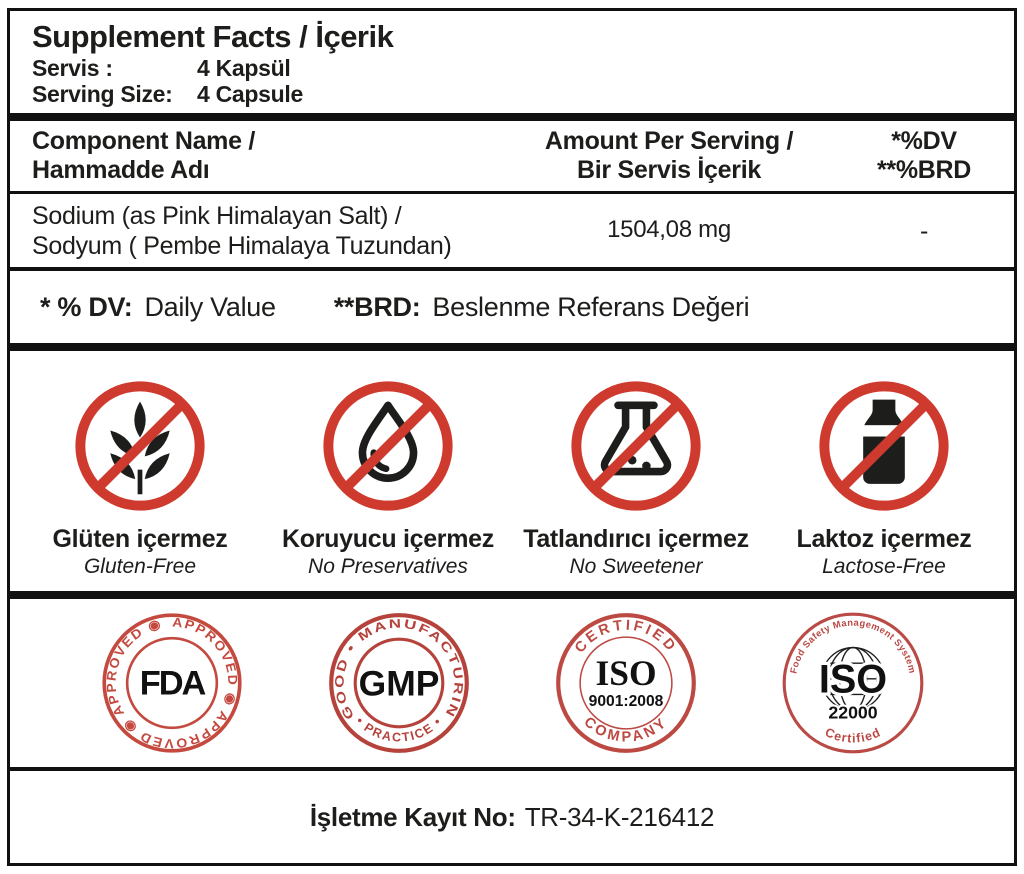 This screenshot has height=874, width=1024. What do you see at coordinates (852, 735) in the screenshot?
I see `svg-text: Certified` at bounding box center [852, 735].